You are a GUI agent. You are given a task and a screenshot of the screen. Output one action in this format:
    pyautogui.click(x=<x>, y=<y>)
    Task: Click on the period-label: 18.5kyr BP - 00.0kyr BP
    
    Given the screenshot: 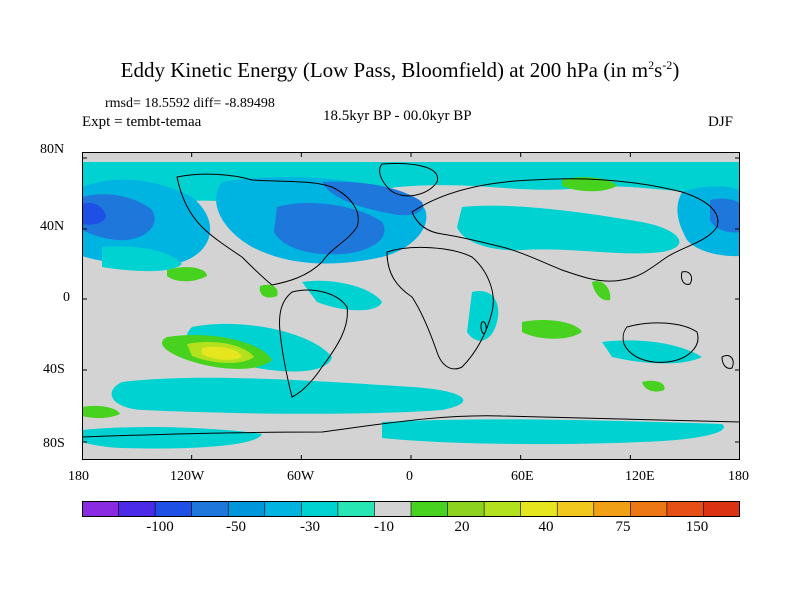 What is the action you would take?
    pyautogui.click(x=397, y=116)
    